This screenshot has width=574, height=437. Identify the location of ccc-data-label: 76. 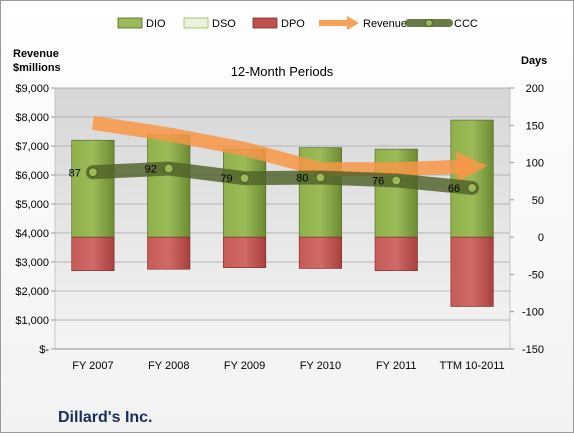
(378, 181).